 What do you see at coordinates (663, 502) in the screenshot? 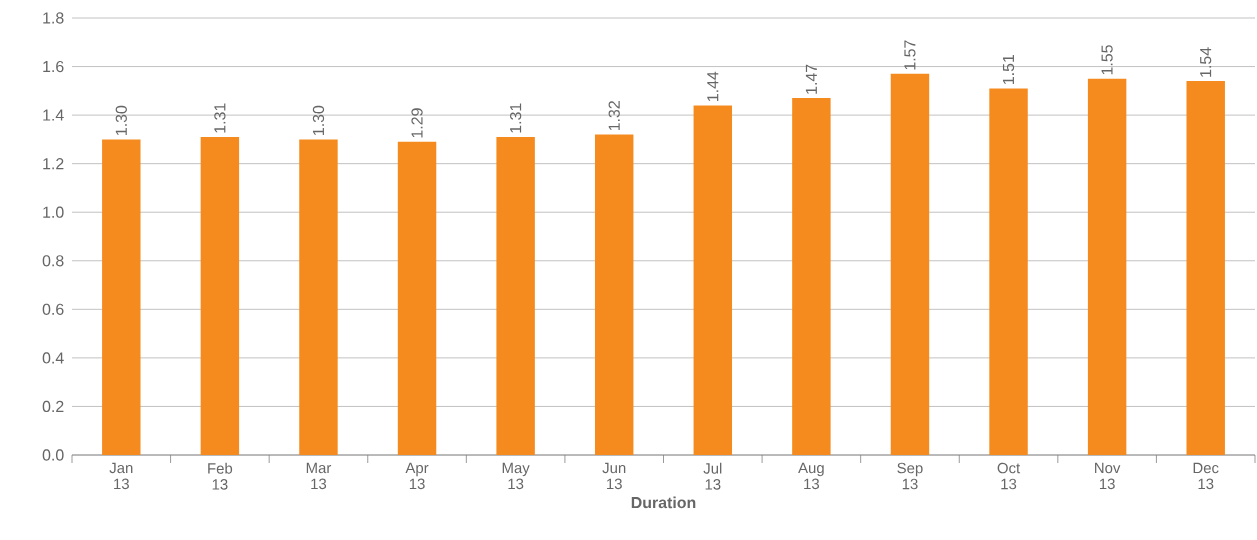
I see `x-axis-title: Duration` at bounding box center [663, 502].